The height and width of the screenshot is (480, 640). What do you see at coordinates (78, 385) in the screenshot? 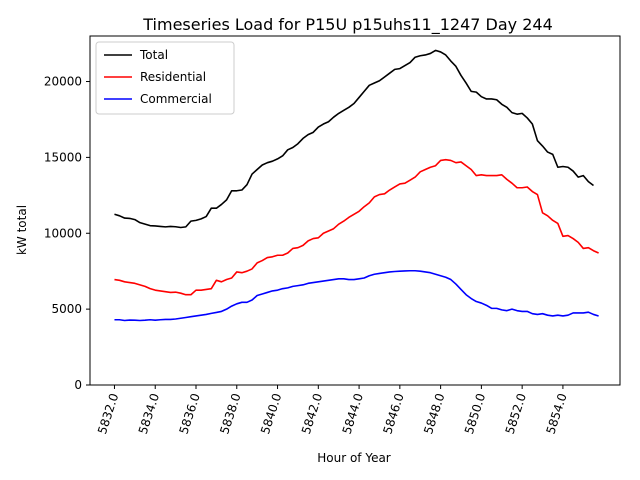
I see `y-tick-label: 0` at bounding box center [78, 385].